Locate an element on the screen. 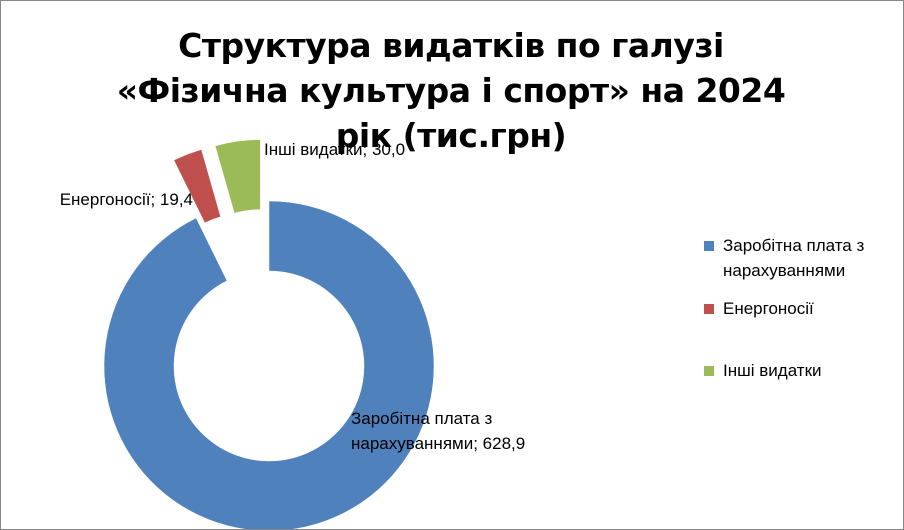  data-label-value: 19,4 is located at coordinates (176, 199).